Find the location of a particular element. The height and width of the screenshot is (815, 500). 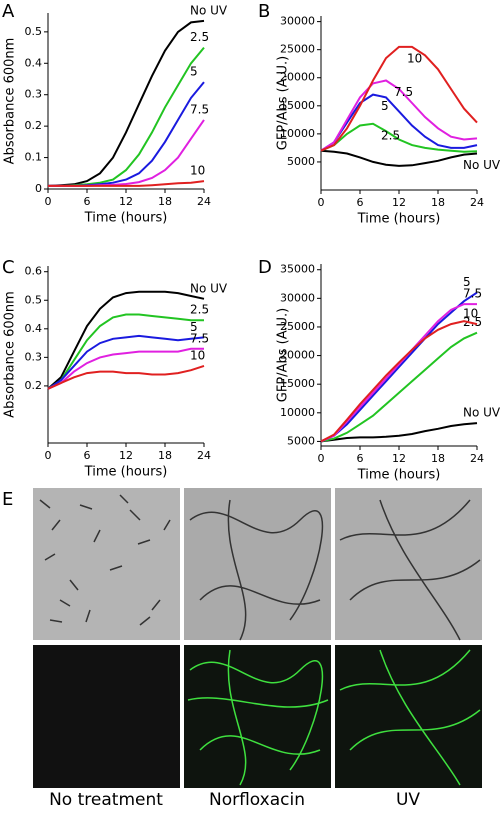

panel-label: E is located at coordinates (7, 499).